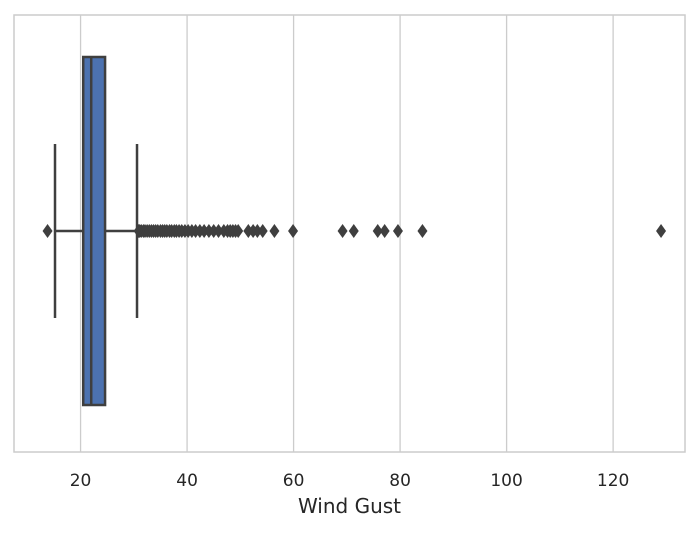  Describe the element at coordinates (400, 481) in the screenshot. I see `x-tick-label: 80` at that location.